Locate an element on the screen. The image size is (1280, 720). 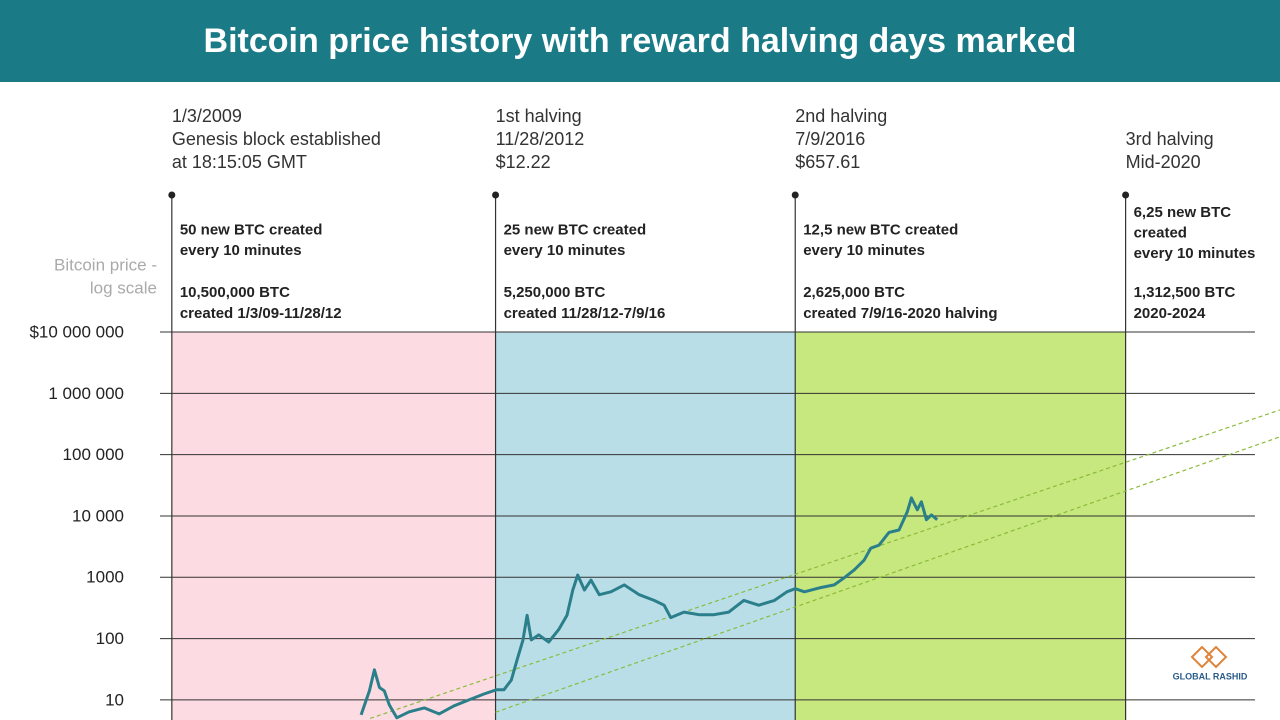
halving-label: 2nd halving is located at coordinates (841, 116).